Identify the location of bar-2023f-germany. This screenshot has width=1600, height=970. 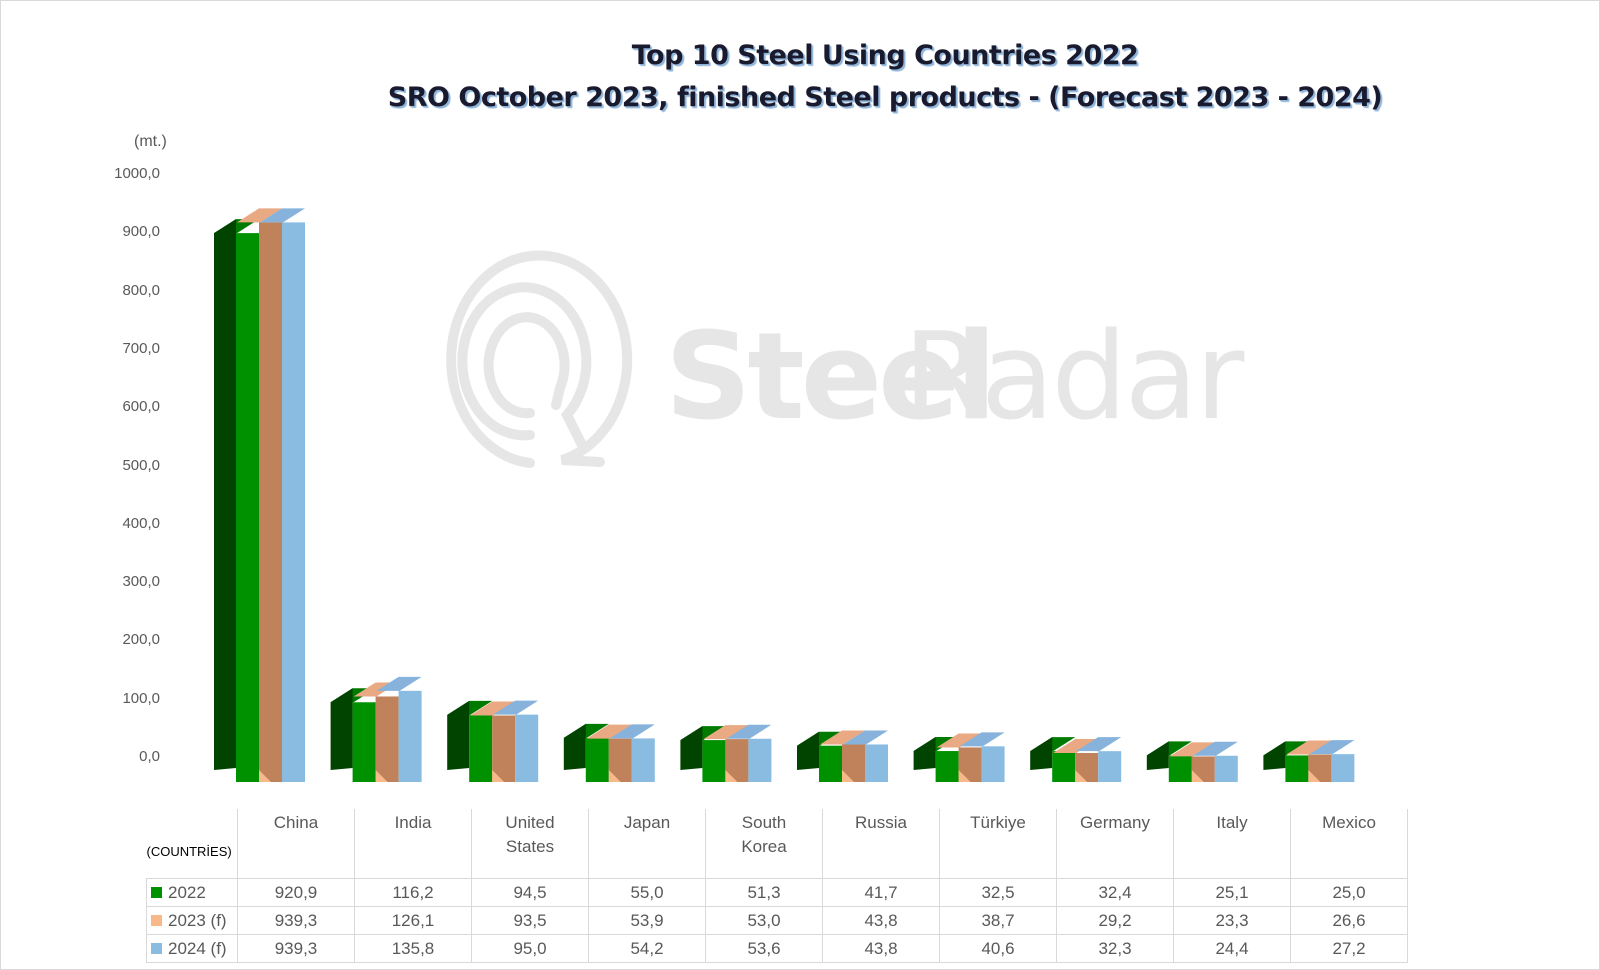
(1087, 767).